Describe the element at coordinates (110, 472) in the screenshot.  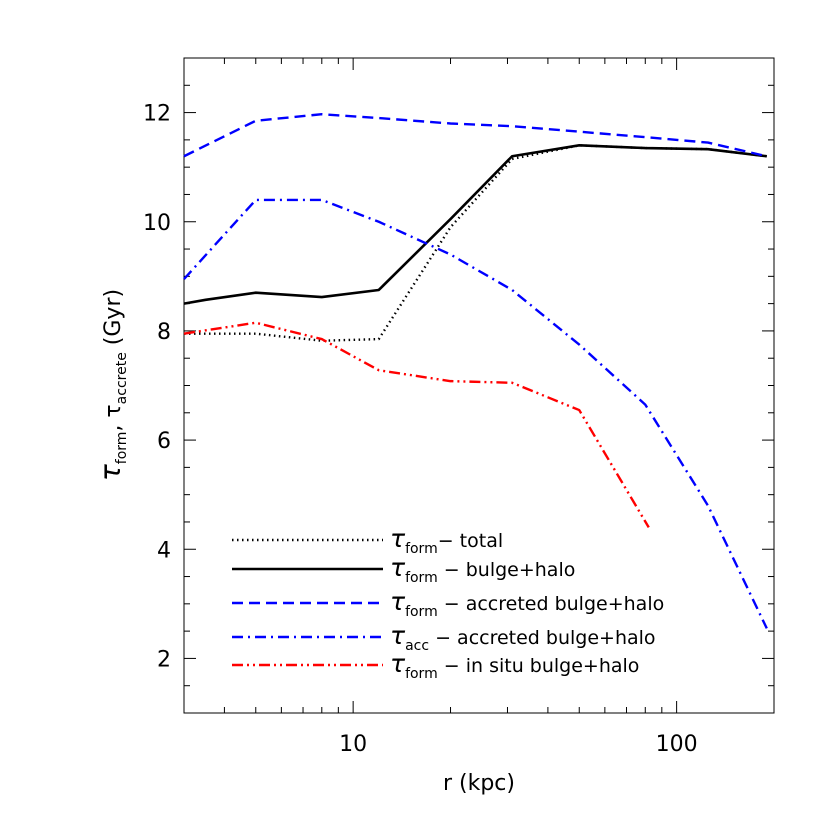
I see `y-label-tau-1: τ` at that location.